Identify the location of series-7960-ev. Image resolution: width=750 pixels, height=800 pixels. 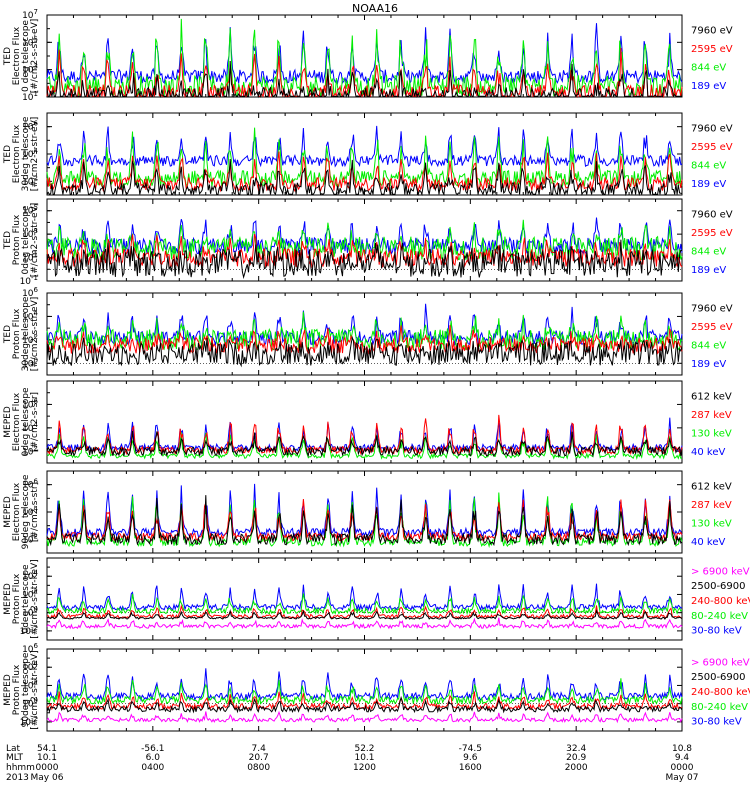
(364, 79).